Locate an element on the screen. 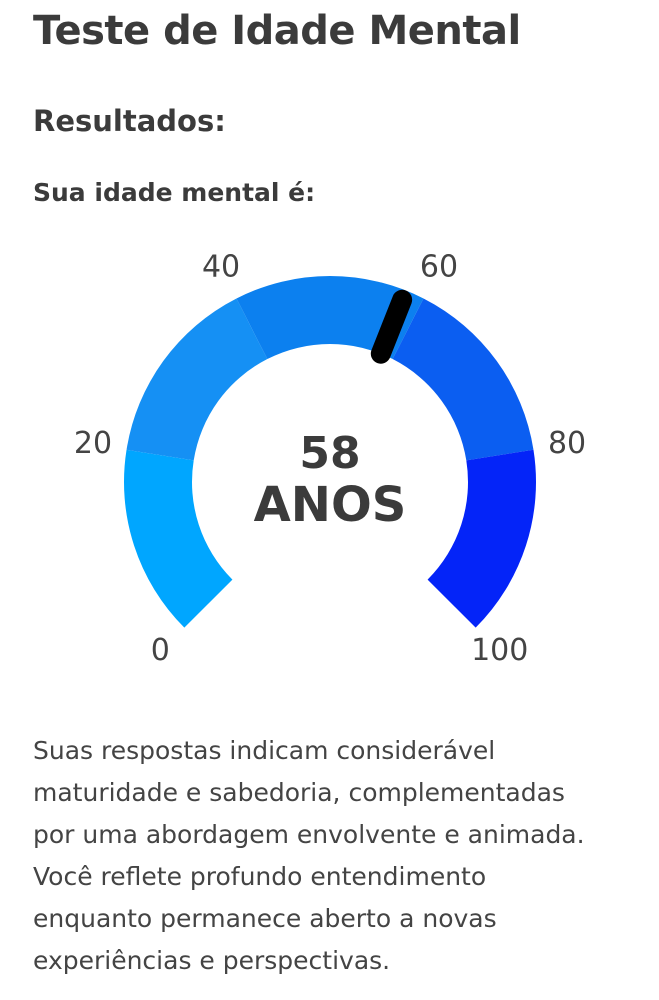 The width and height of the screenshot is (659, 1000). gauge-tick-label: 80 is located at coordinates (567, 443).